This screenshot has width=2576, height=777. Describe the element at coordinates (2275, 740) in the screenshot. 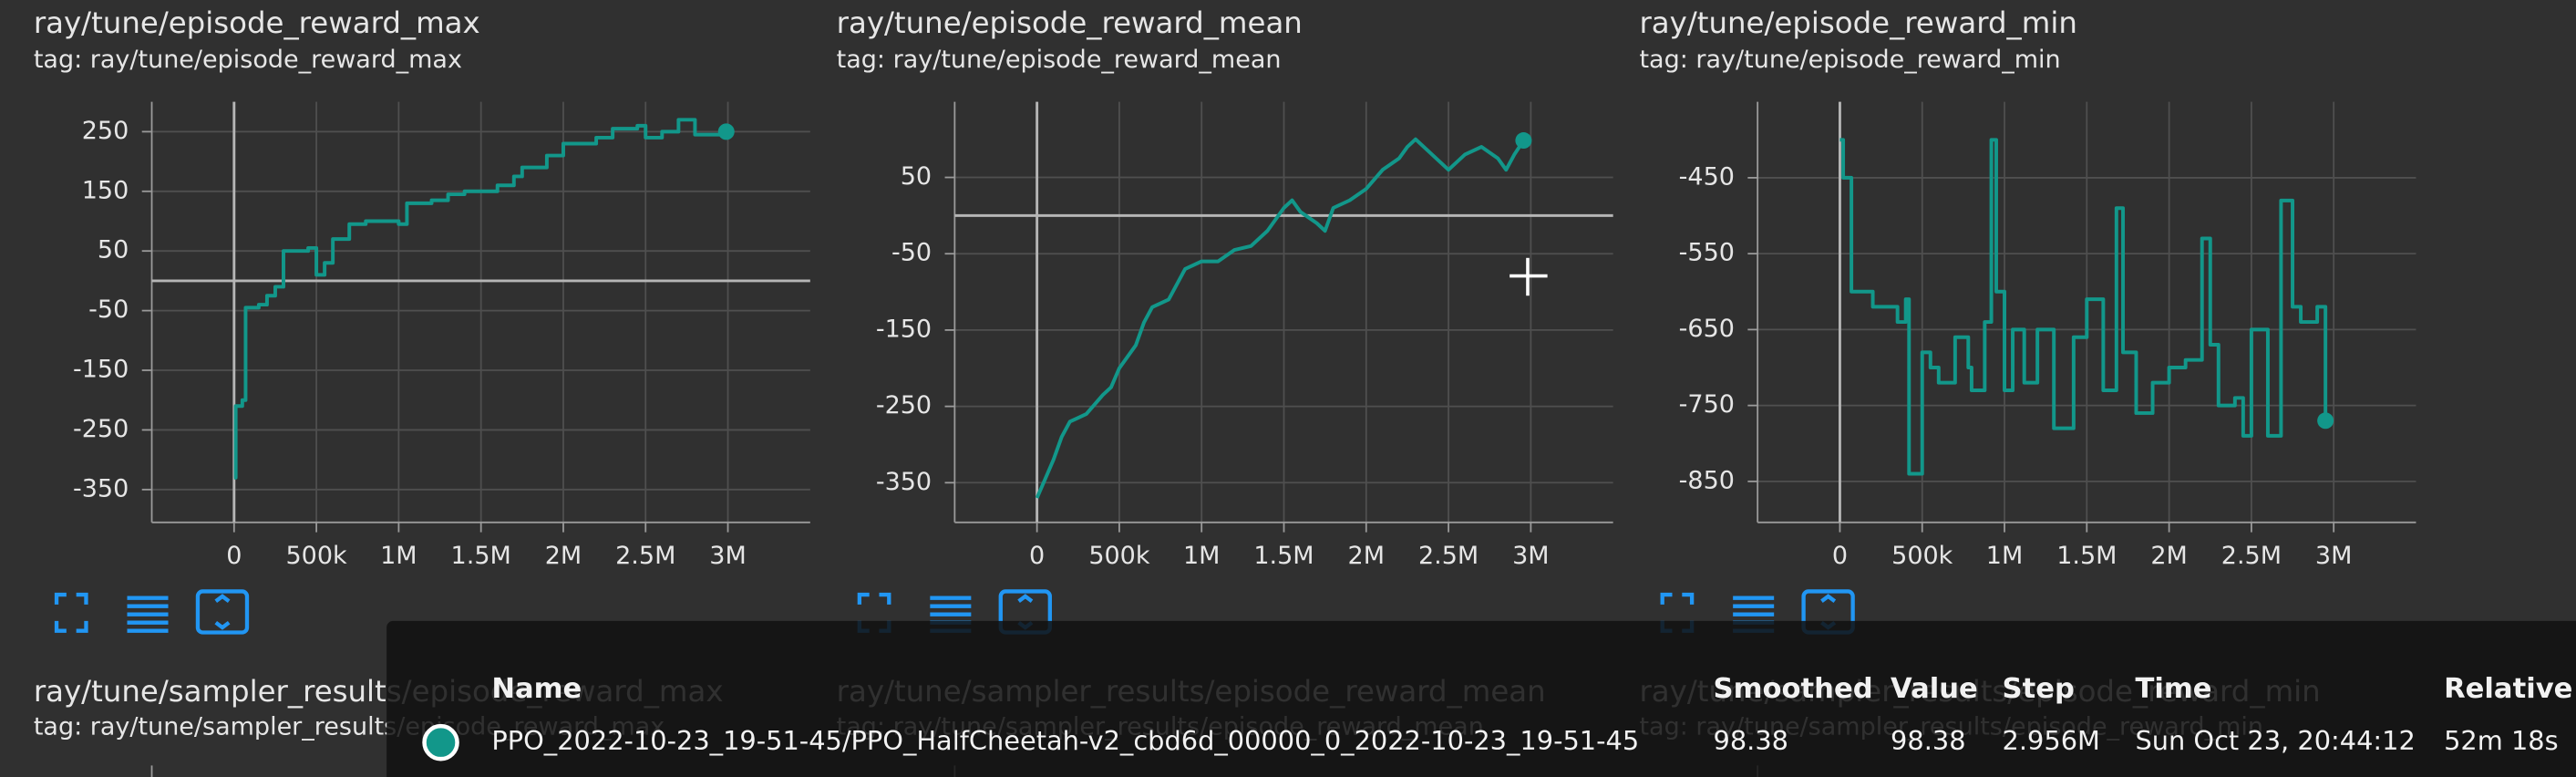

I see `cell: Sun Oct 23, 20:44:12` at that location.